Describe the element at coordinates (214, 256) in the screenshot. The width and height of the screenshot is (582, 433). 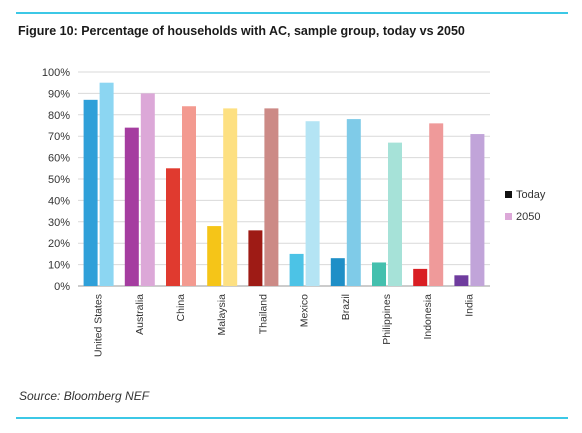
I see `bar-today-malaysia` at that location.